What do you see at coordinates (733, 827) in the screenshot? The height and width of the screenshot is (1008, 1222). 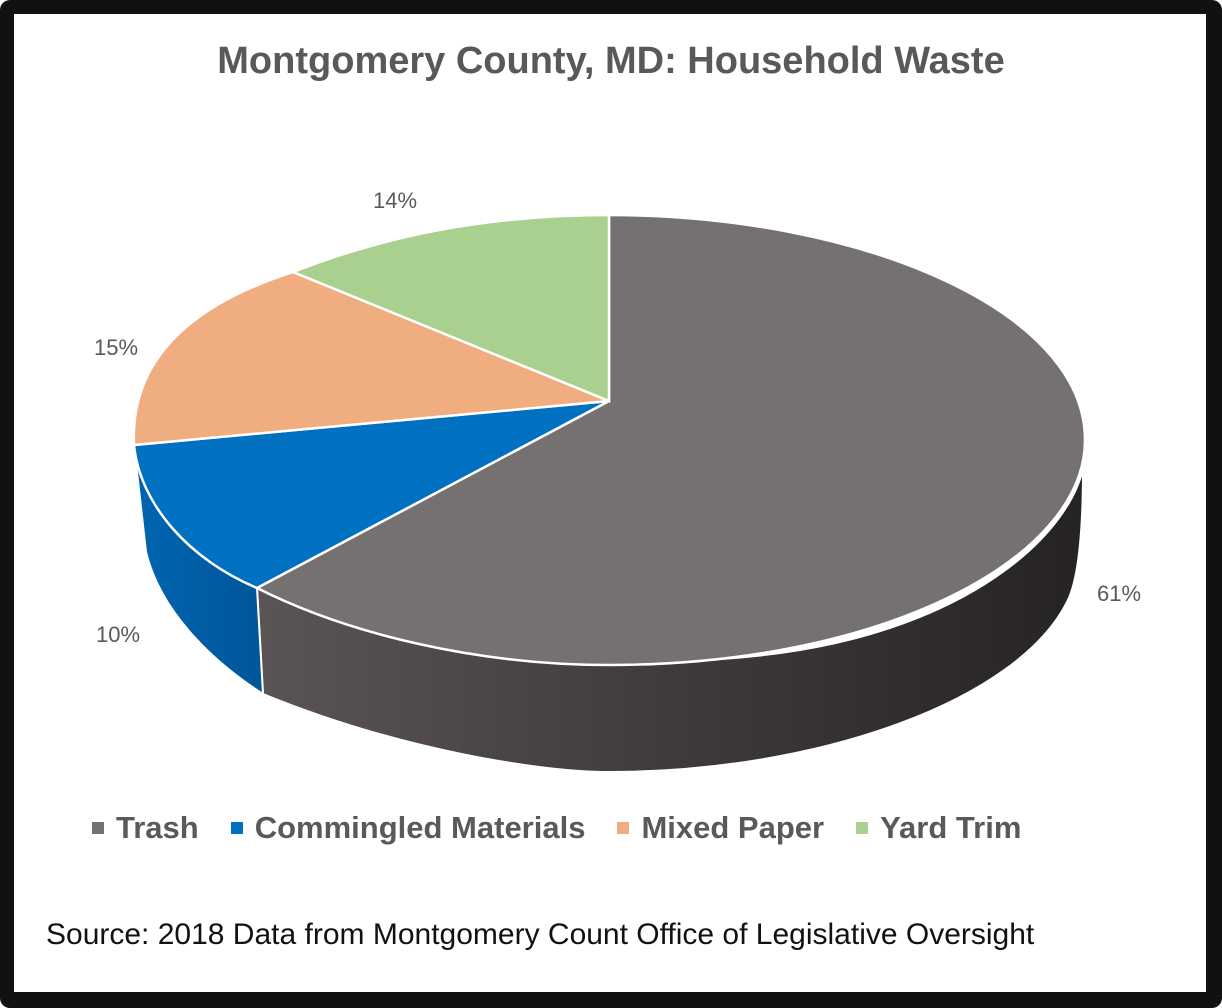 I see `legend-label: Mixed Paper` at bounding box center [733, 827].